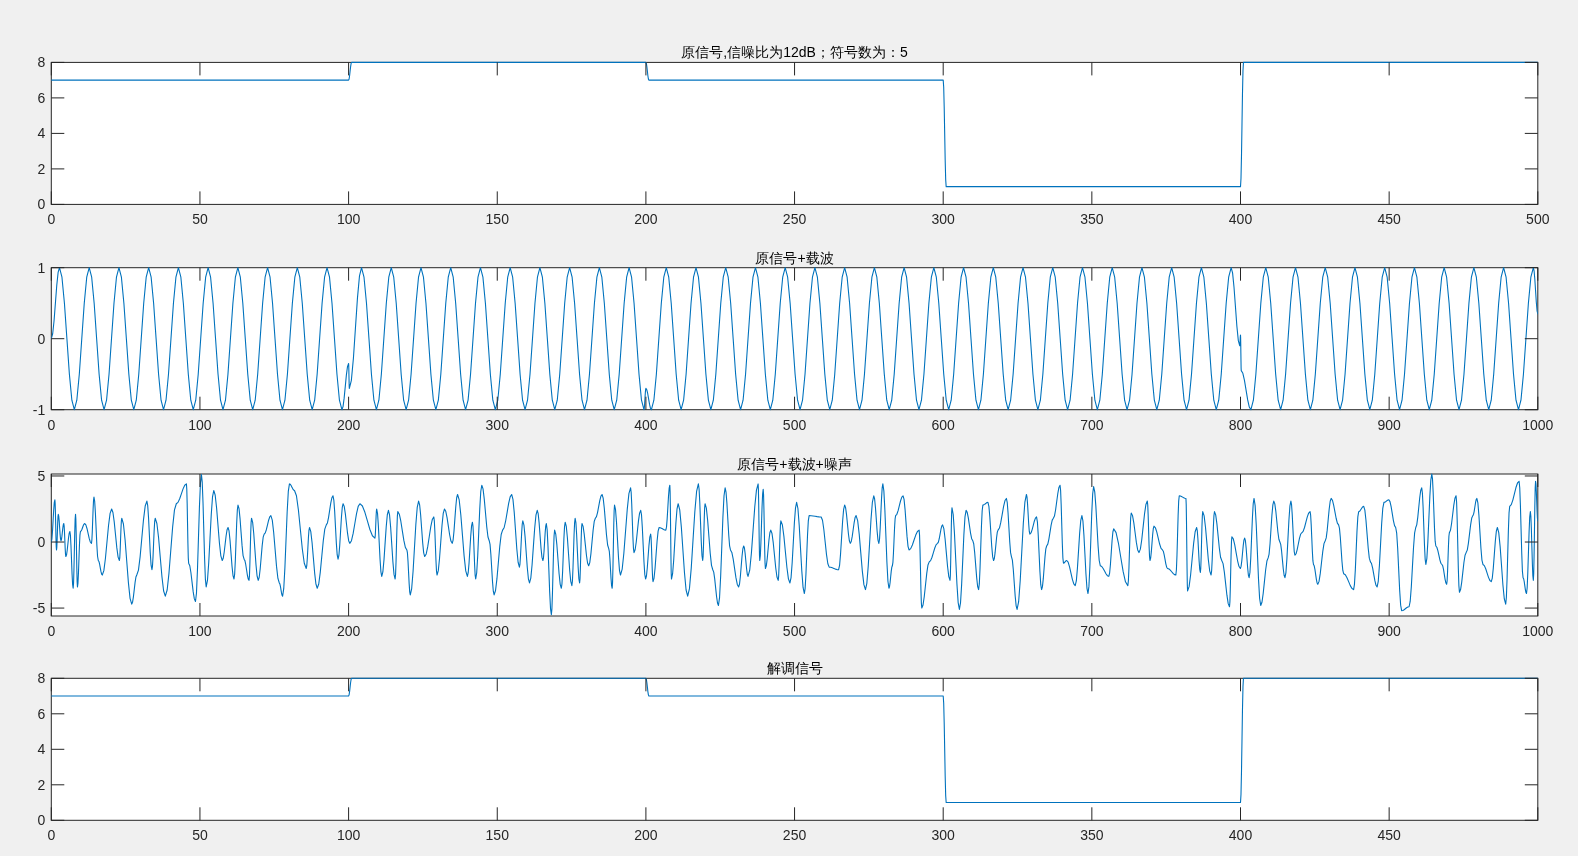 The width and height of the screenshot is (1578, 856). I want to click on x-tick-label: 0, so click(51, 631).